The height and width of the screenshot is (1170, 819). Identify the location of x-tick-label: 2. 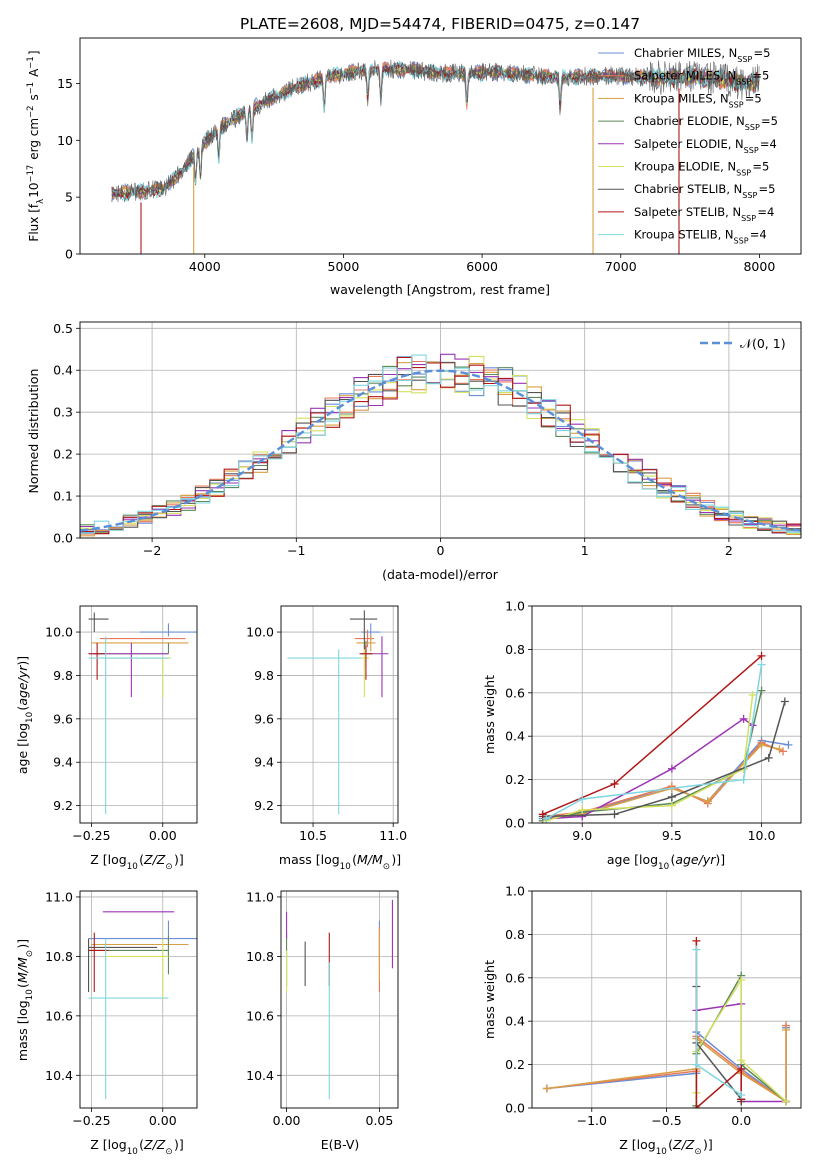
(729, 550).